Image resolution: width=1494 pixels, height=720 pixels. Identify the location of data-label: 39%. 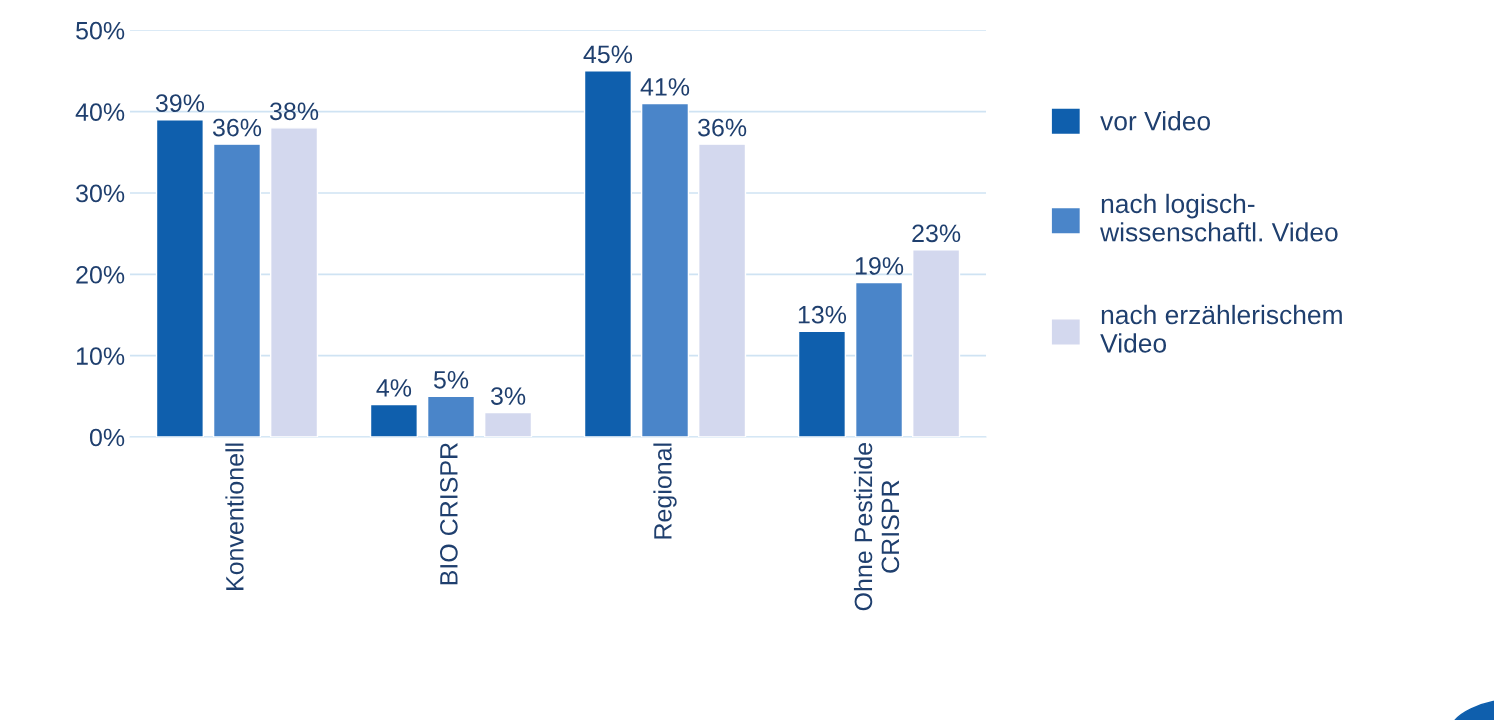
(180, 103).